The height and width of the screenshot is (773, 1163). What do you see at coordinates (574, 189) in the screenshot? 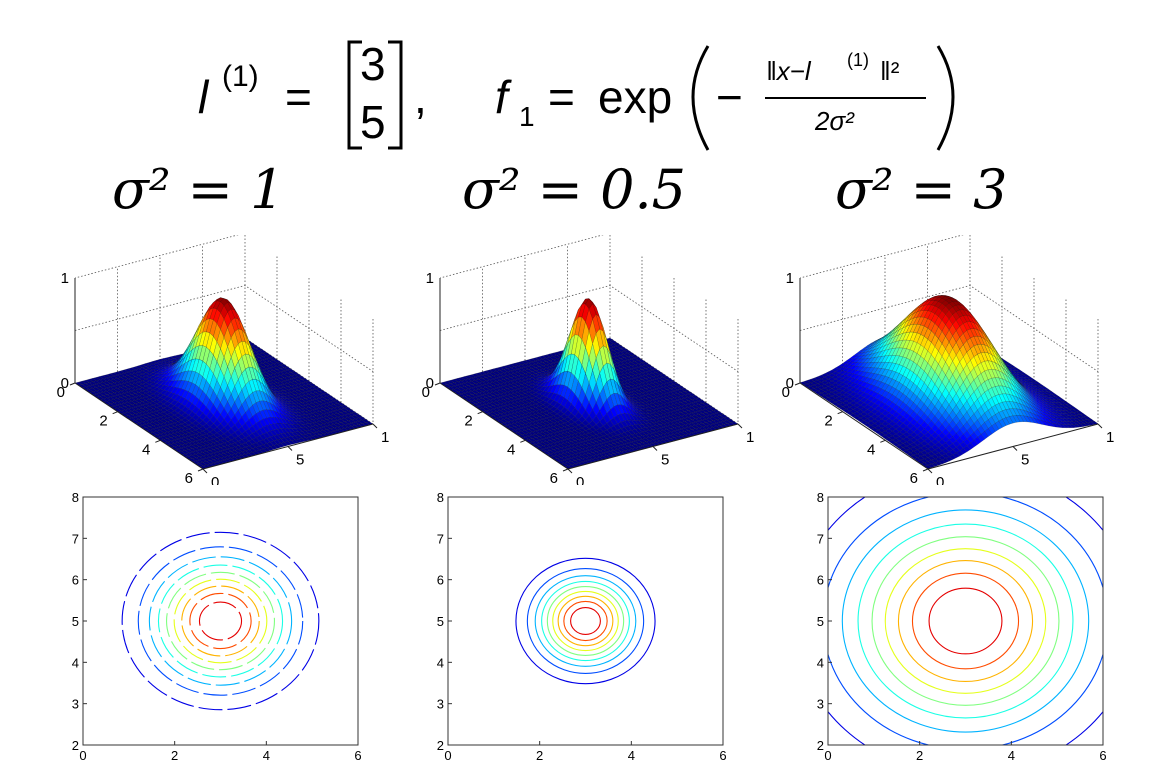
I see `title-sigma-0-5: σ² = 0.5` at bounding box center [574, 189].